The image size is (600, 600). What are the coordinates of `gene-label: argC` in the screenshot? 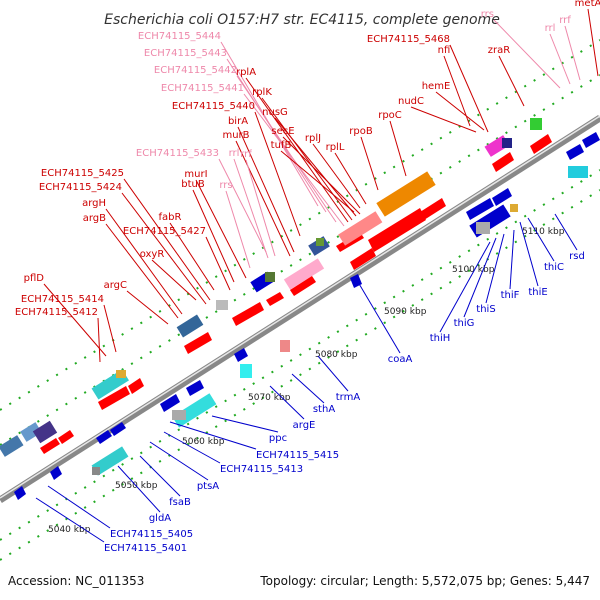 It's located at (115, 285).